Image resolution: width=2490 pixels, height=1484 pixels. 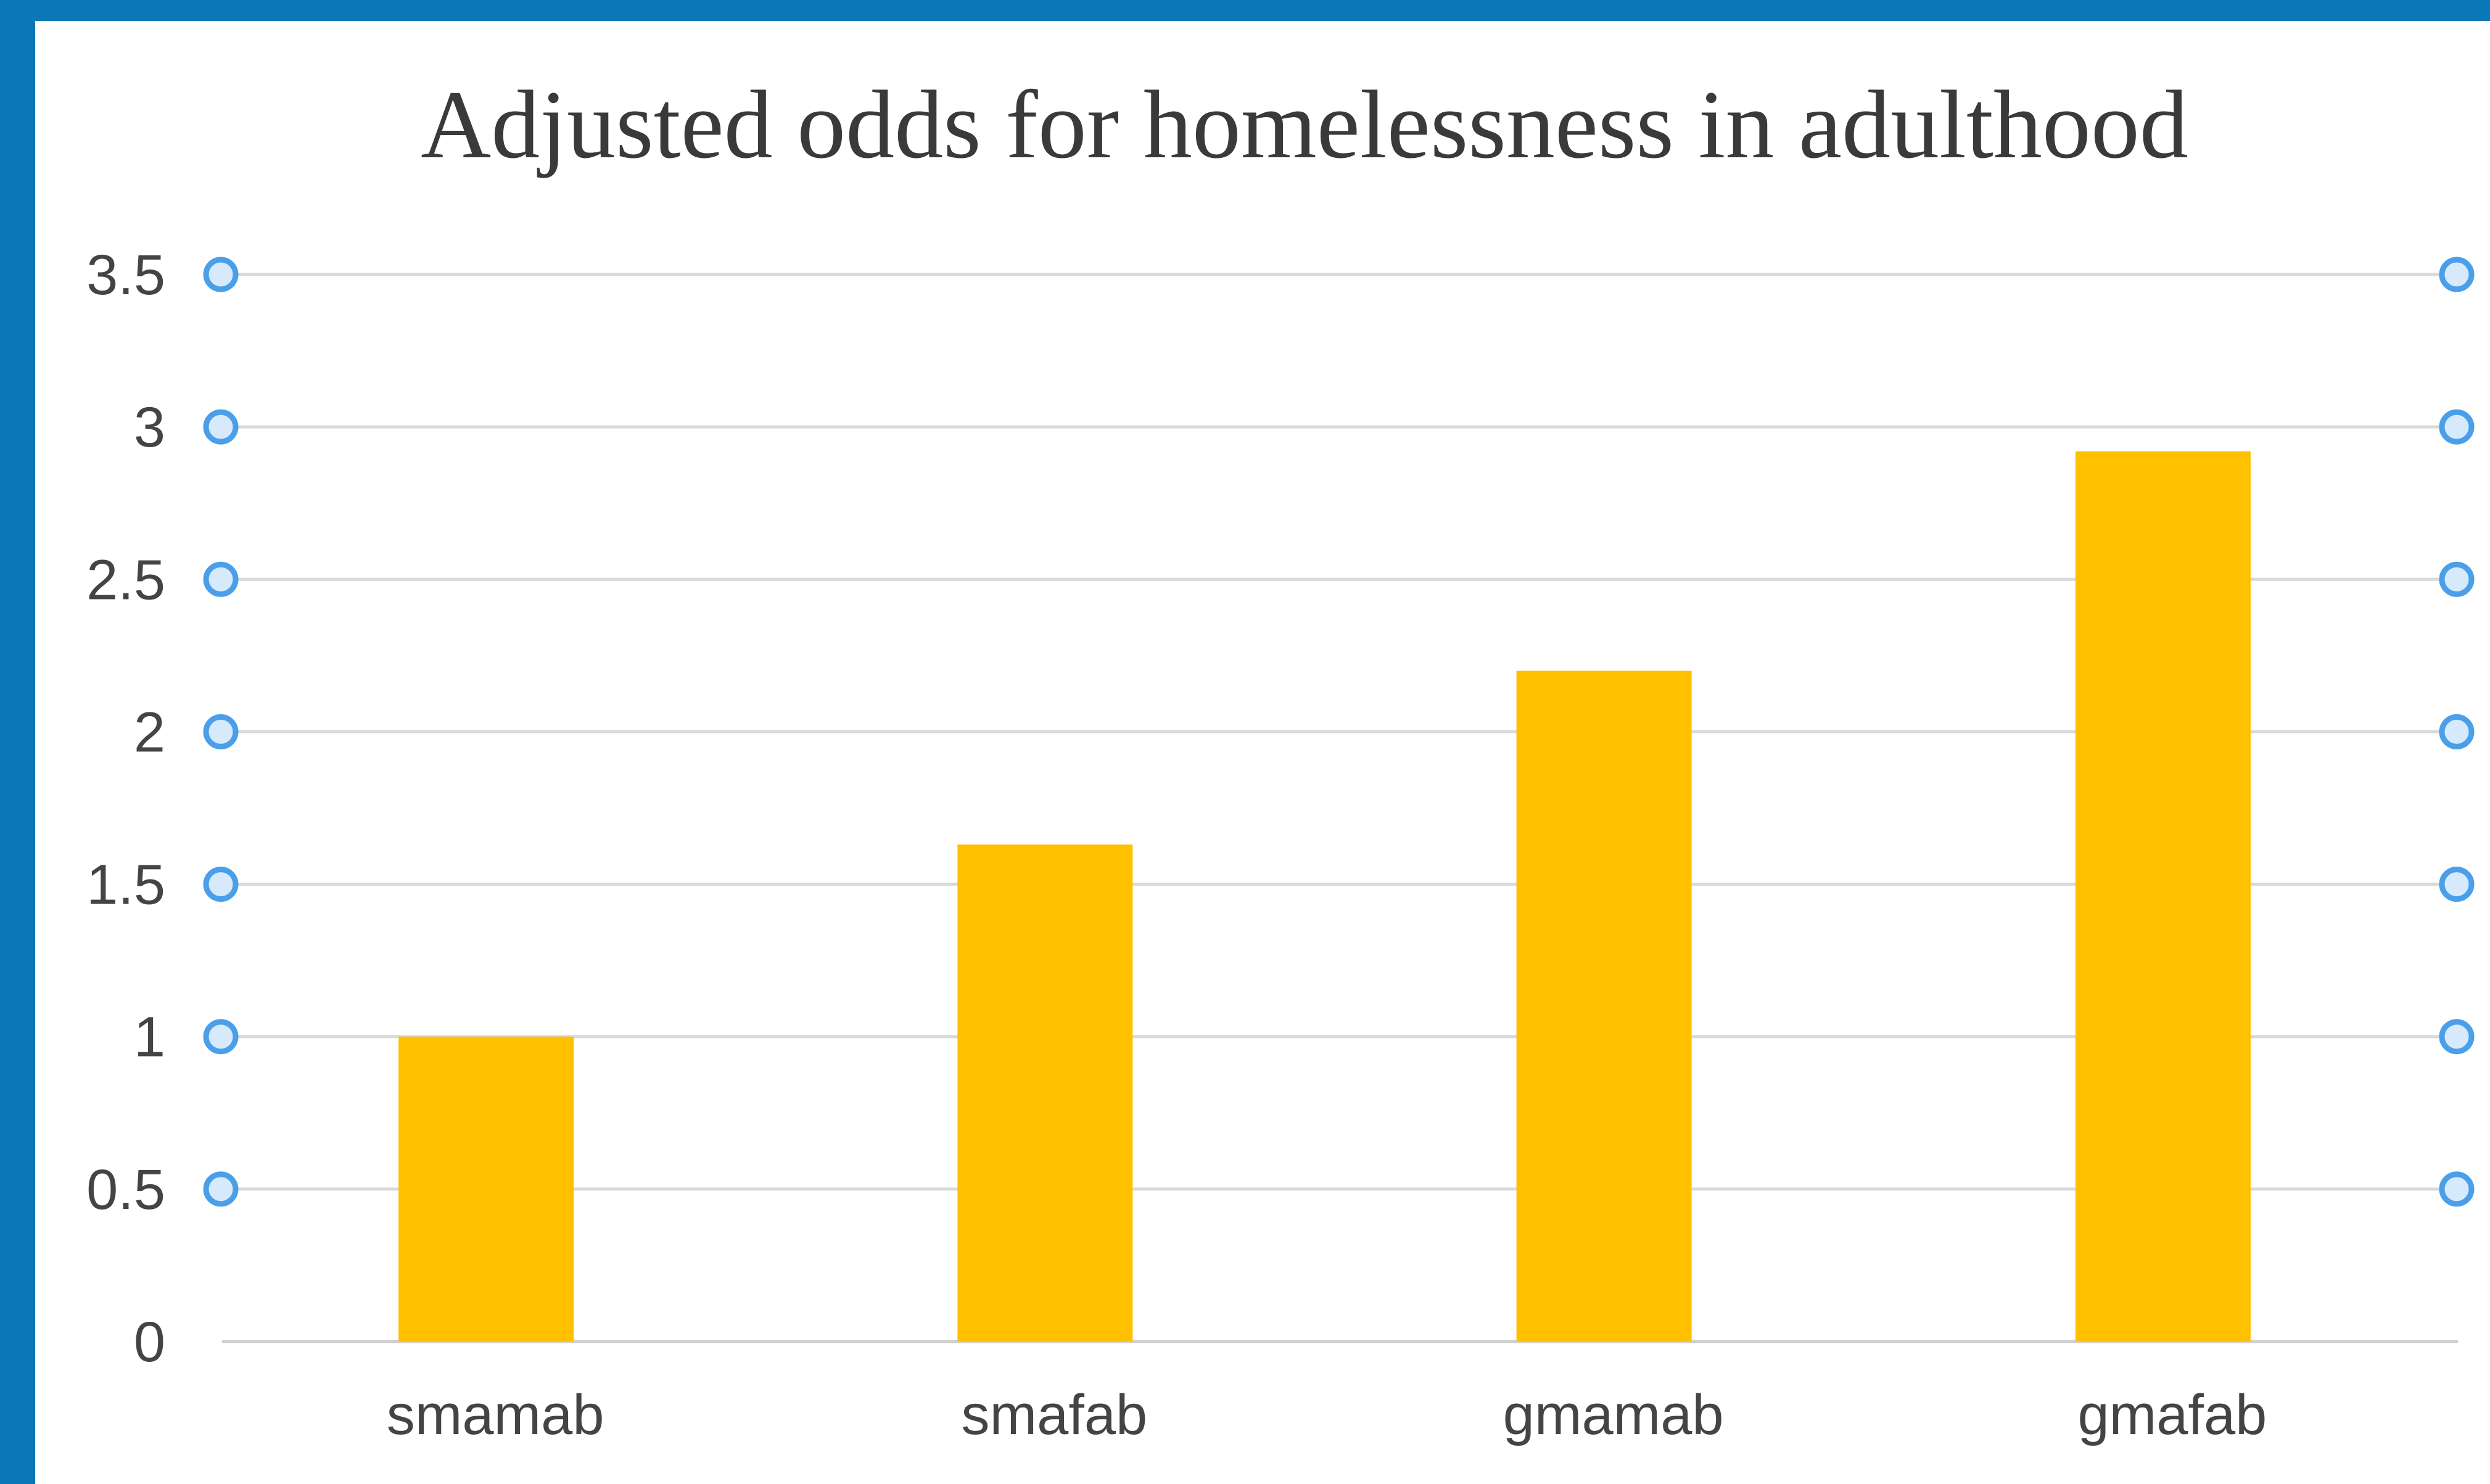 I want to click on x-category-label: gmafab, so click(x=2172, y=1414).